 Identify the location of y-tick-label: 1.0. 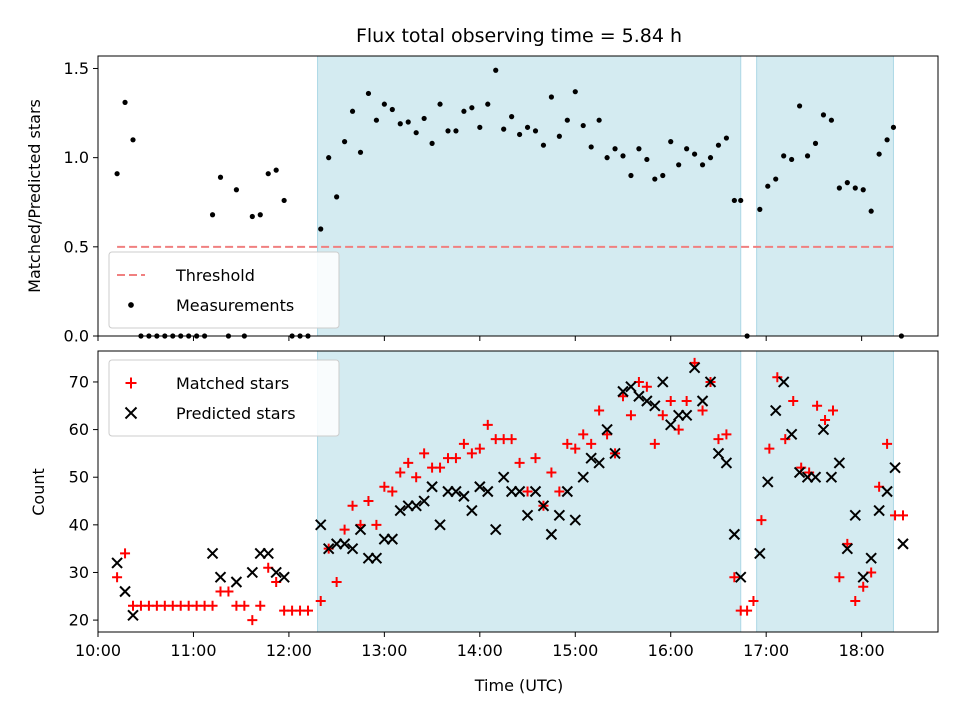
(76, 157).